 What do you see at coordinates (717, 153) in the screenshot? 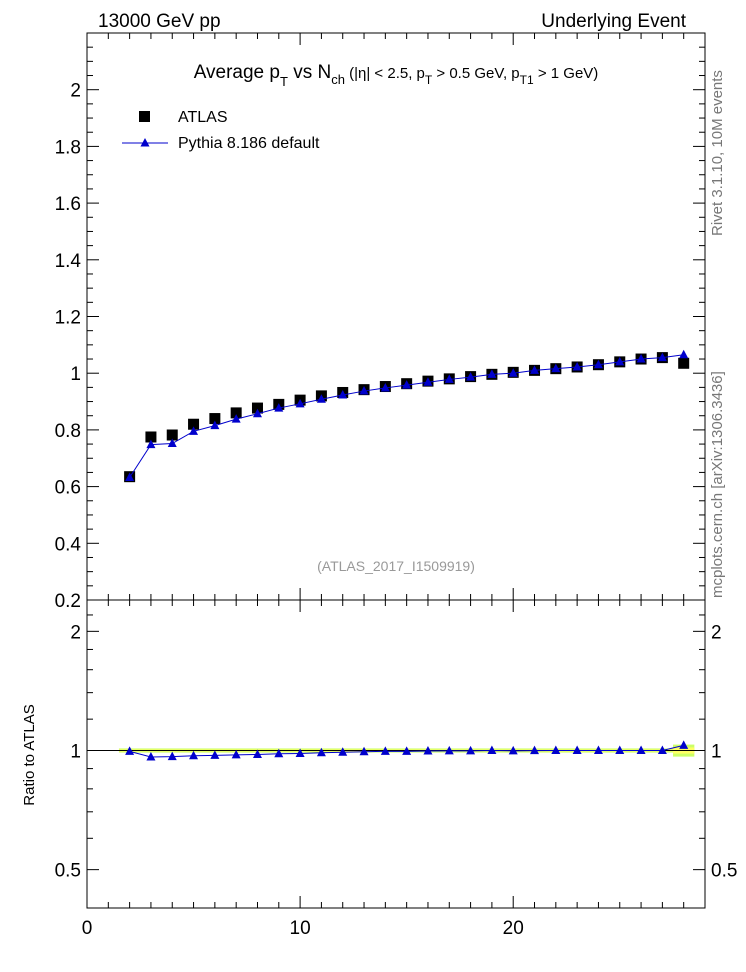
I see `rivet-label: Rivet 3.1.10, 10M events` at bounding box center [717, 153].